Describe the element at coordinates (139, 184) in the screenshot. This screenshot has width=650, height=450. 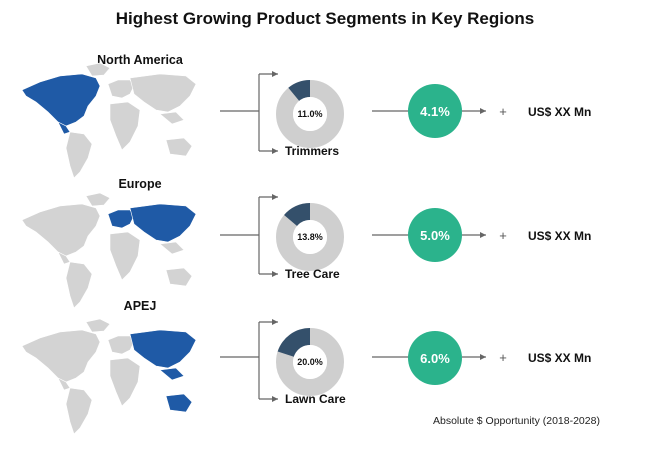
I see `region-label: Europe` at that location.